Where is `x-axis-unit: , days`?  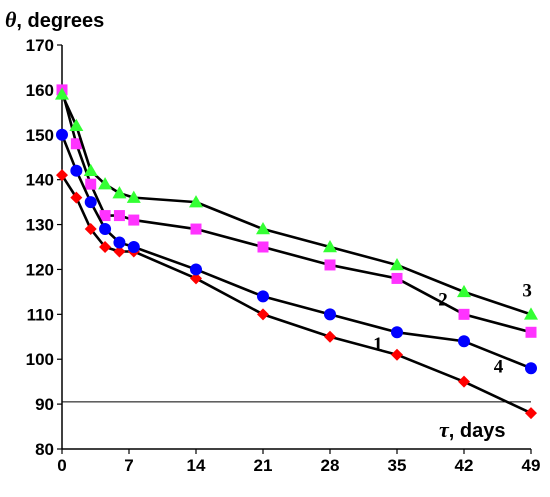 x-axis-unit: , days is located at coordinates (477, 431).